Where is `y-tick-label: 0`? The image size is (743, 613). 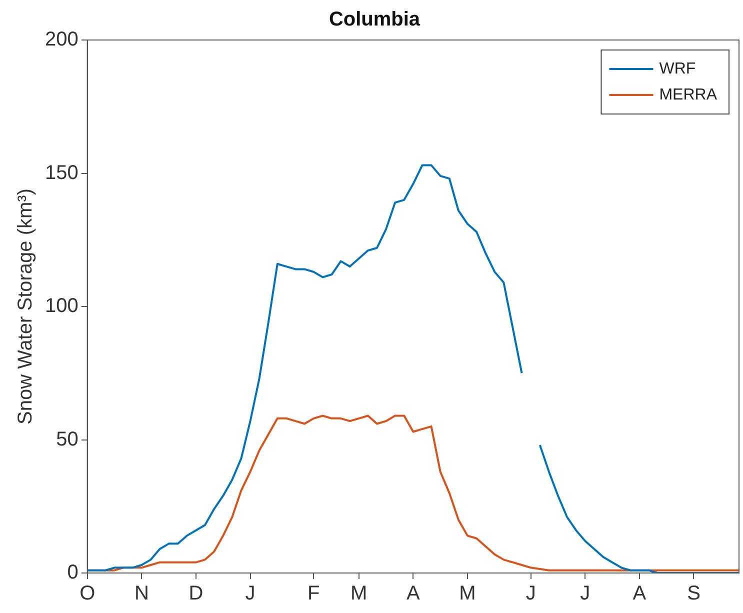 y-tick-label: 0 is located at coordinates (72, 573).